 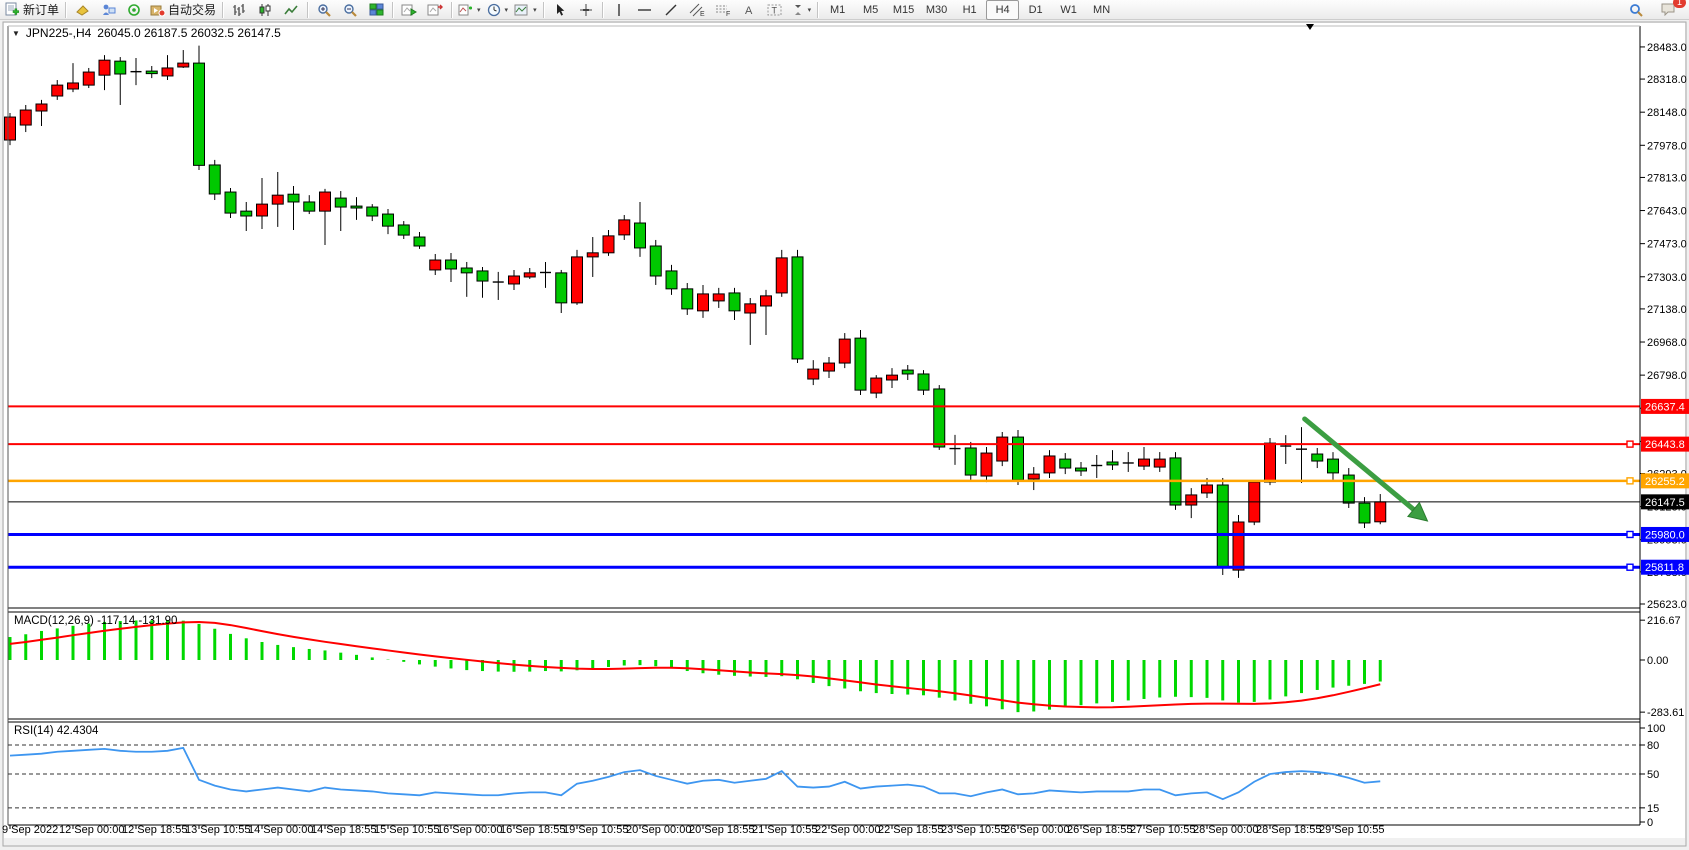 What do you see at coordinates (721, 830) in the screenshot?
I see `svg-text: 20 Sep 18:55` at bounding box center [721, 830].